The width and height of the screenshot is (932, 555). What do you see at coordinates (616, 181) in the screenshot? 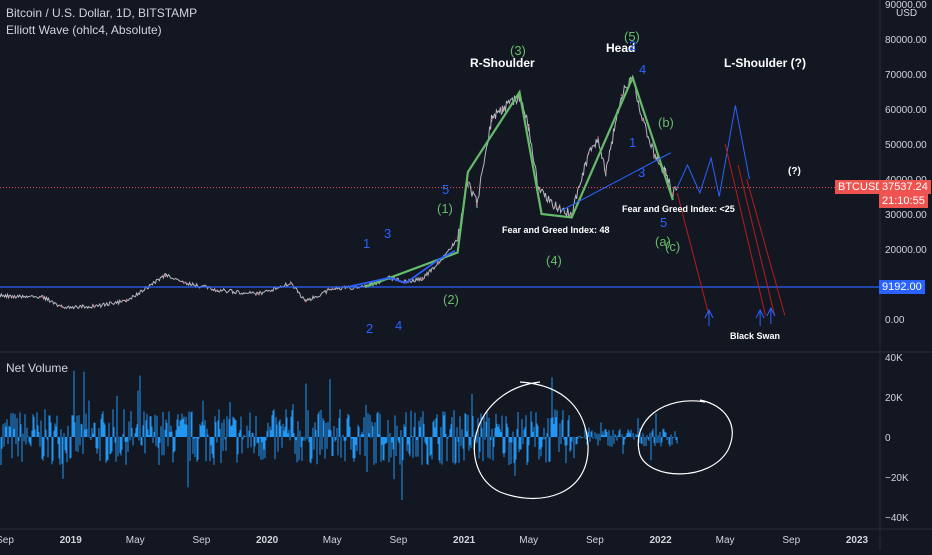
I see `head-trend-line` at bounding box center [616, 181].